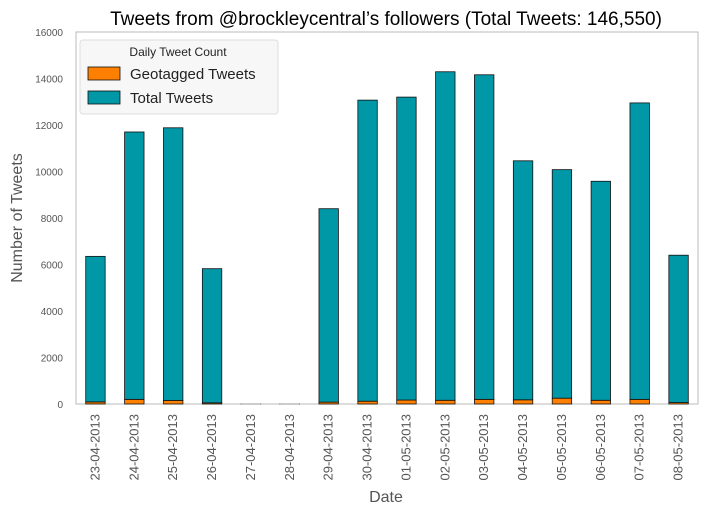 This screenshot has width=712, height=515. What do you see at coordinates (49, 173) in the screenshot?
I see `y-tick-label: 10000` at bounding box center [49, 173].